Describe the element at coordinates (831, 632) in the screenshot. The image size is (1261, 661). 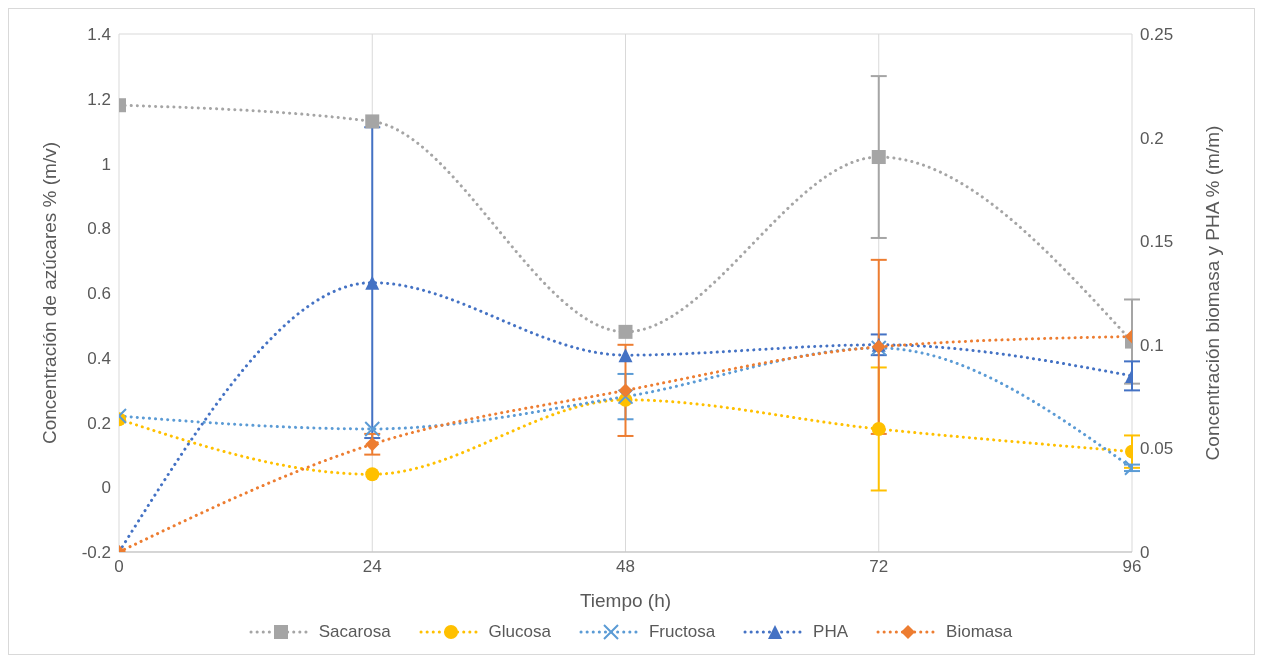
I see `legend-label: PHA` at that location.